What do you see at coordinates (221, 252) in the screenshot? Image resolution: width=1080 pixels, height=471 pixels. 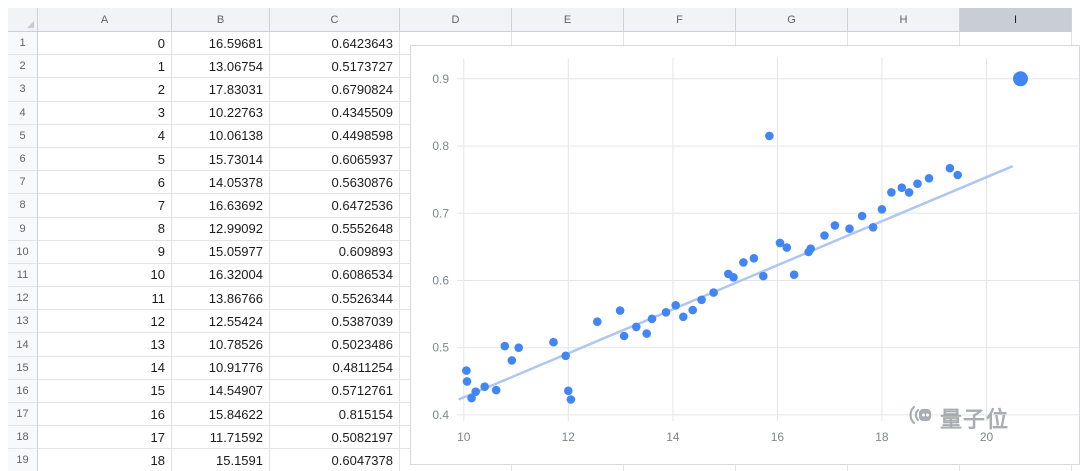 I see `cell: 15.05977` at bounding box center [221, 252].